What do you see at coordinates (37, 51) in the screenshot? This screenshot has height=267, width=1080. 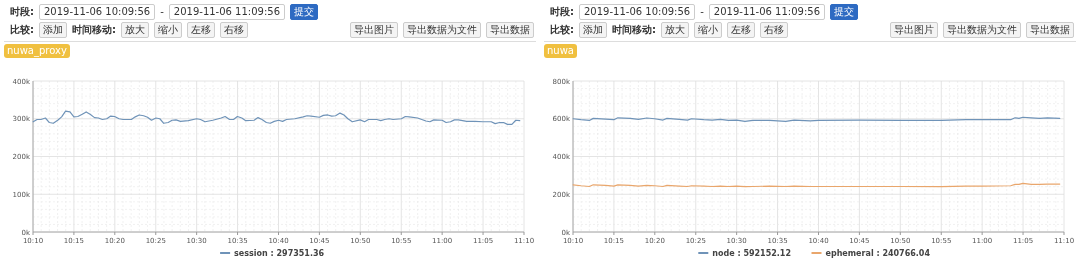 I see `text: nuwa_proxy` at bounding box center [37, 51].